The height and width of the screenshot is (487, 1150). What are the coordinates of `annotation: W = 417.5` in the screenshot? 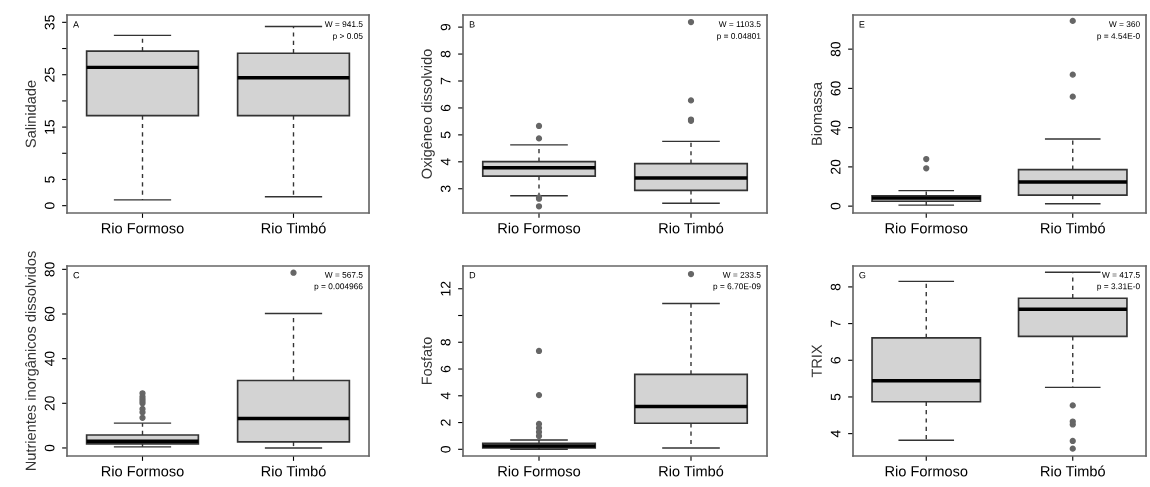 It's located at (1120, 275).